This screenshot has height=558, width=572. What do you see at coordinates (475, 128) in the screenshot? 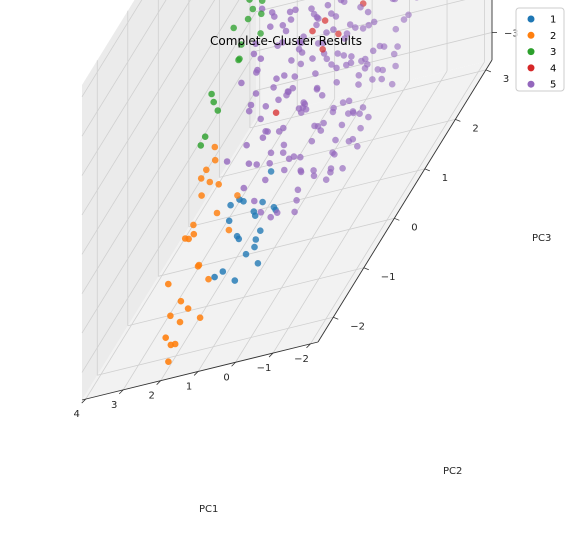
I see `y-tick-label: 2` at bounding box center [475, 128].